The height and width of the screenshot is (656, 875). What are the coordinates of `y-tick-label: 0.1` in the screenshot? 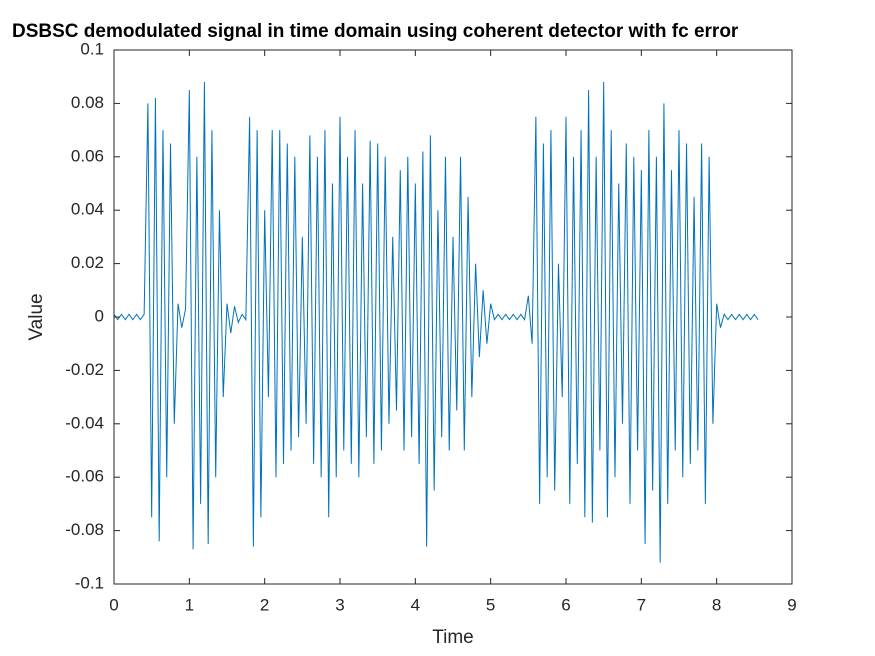 It's located at (92, 48).